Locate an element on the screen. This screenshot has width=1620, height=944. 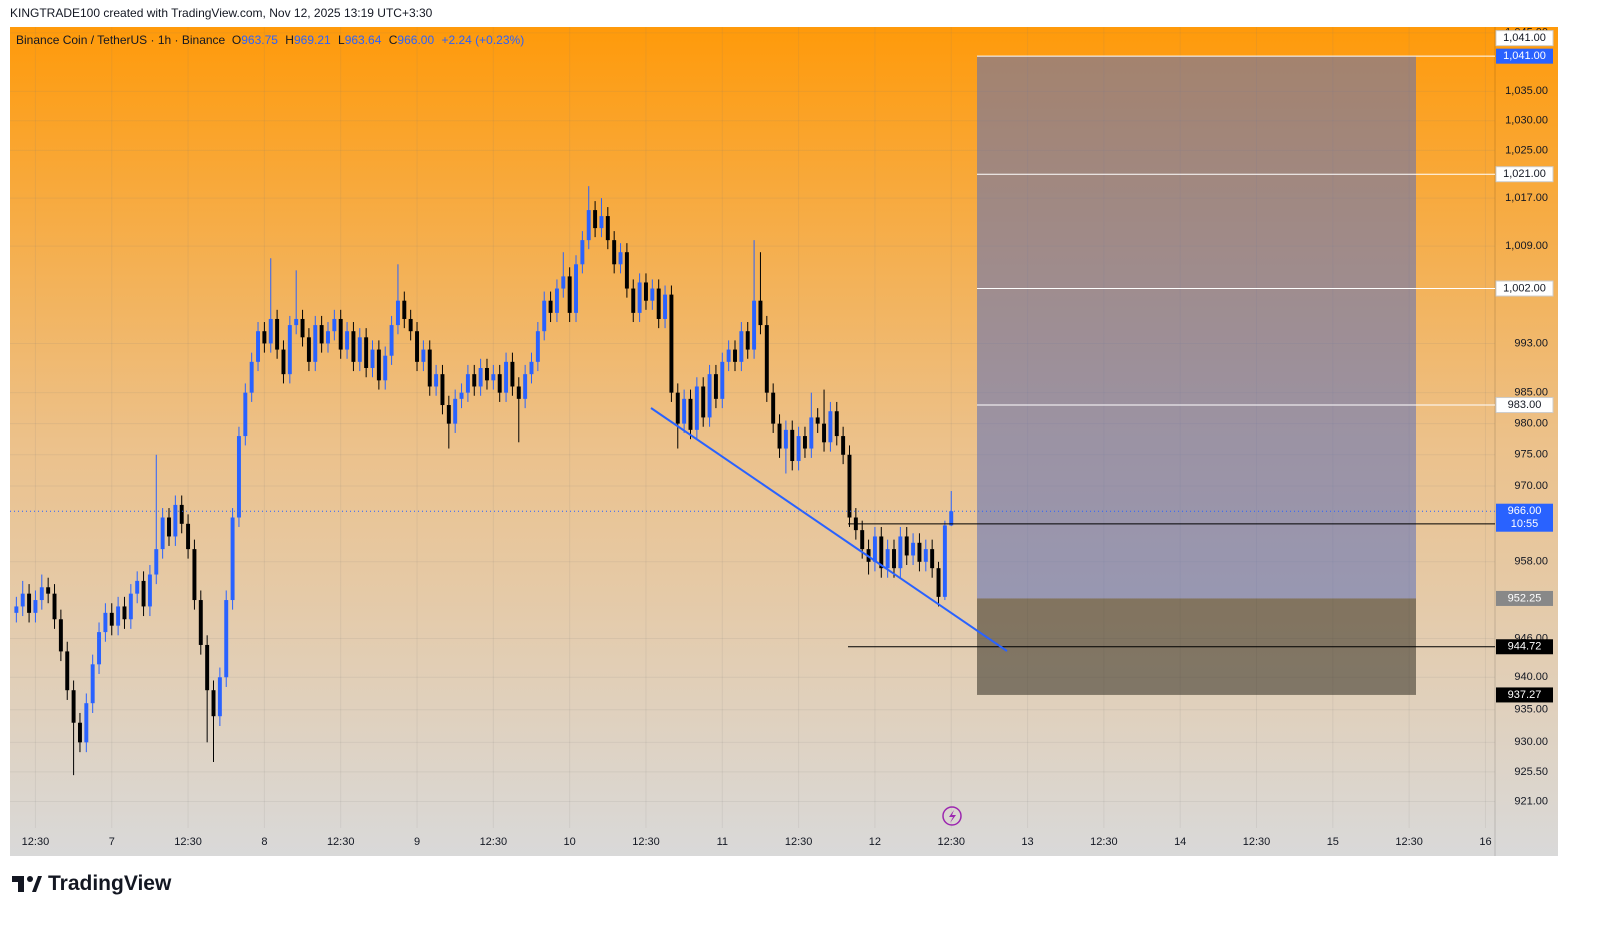
level-label: 1,021.00 is located at coordinates (1524, 174).